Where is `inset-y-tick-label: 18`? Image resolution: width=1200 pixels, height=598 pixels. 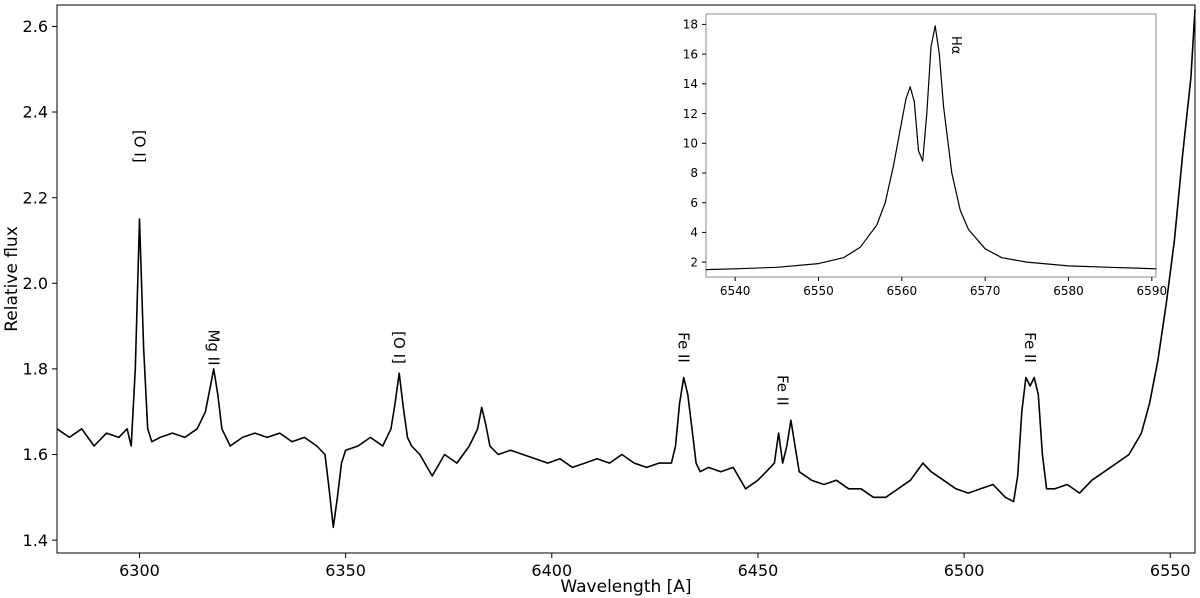 inset-y-tick-label: 18 is located at coordinates (690, 25).